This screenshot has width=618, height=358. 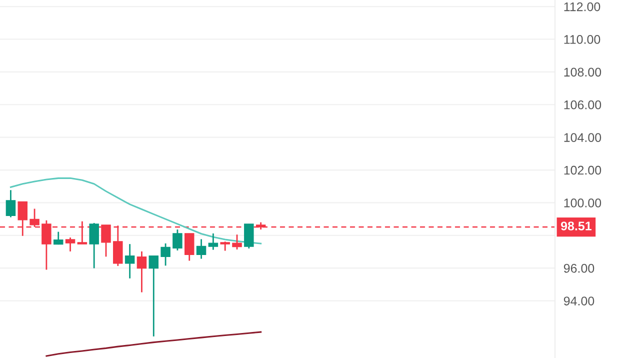 What do you see at coordinates (576, 226) in the screenshot?
I see `ref-line-label: 98.51` at bounding box center [576, 226].